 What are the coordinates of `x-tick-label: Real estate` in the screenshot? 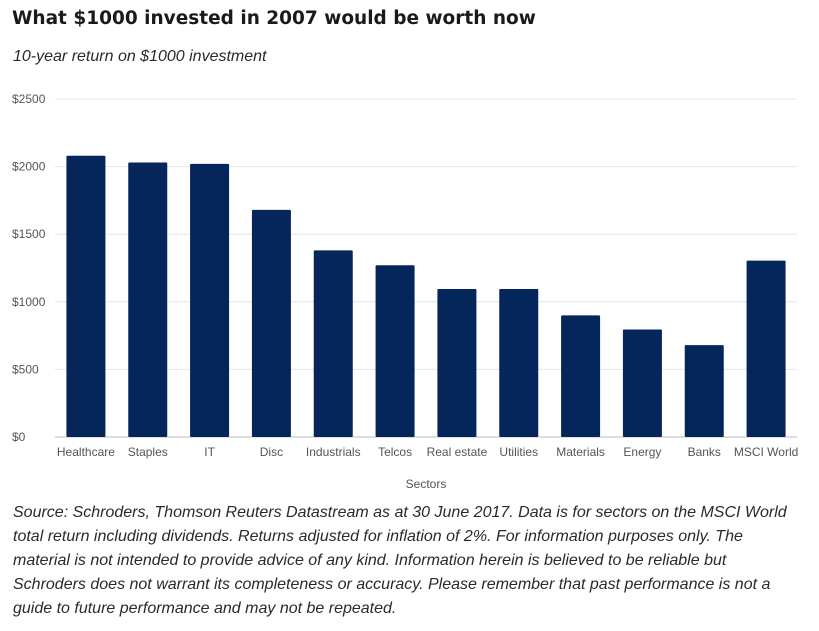 It's located at (457, 452).